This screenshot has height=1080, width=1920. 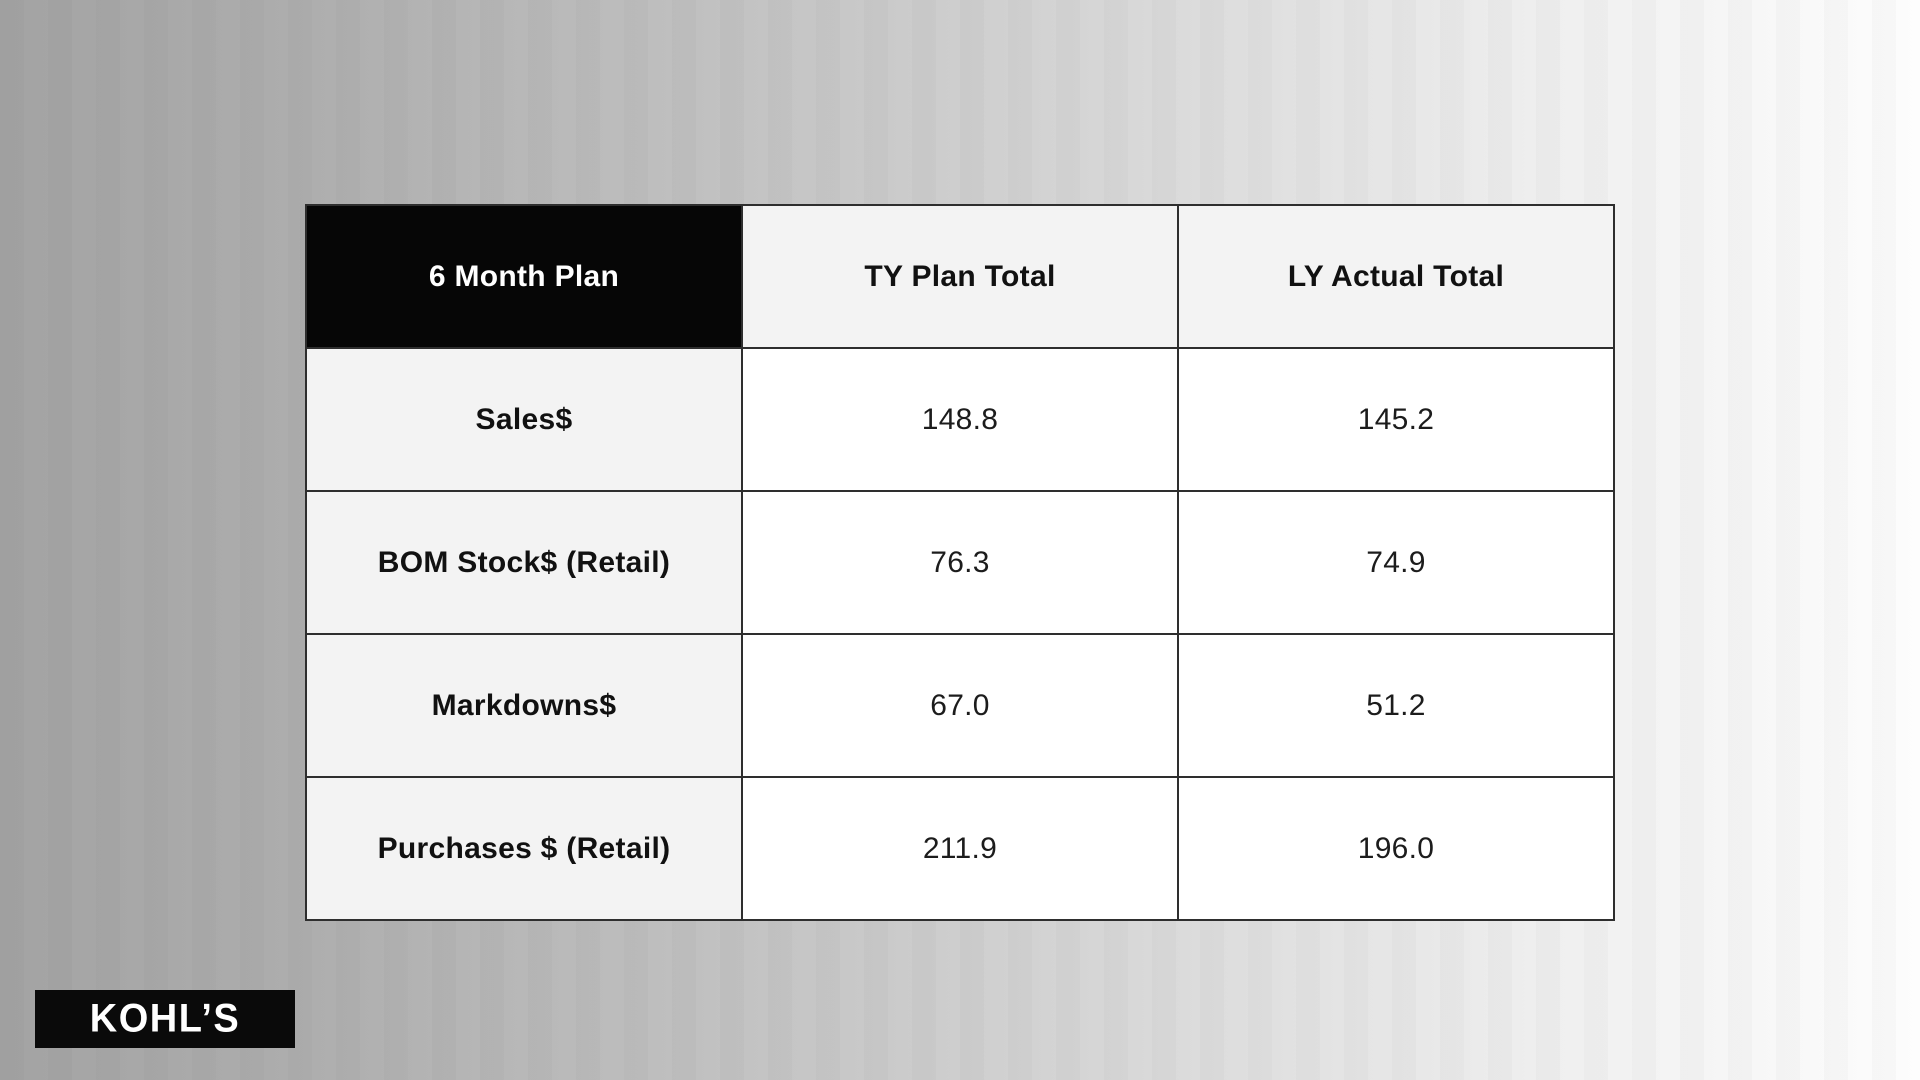 I want to click on kohls-logo: KOHL’S, so click(x=165, y=1019).